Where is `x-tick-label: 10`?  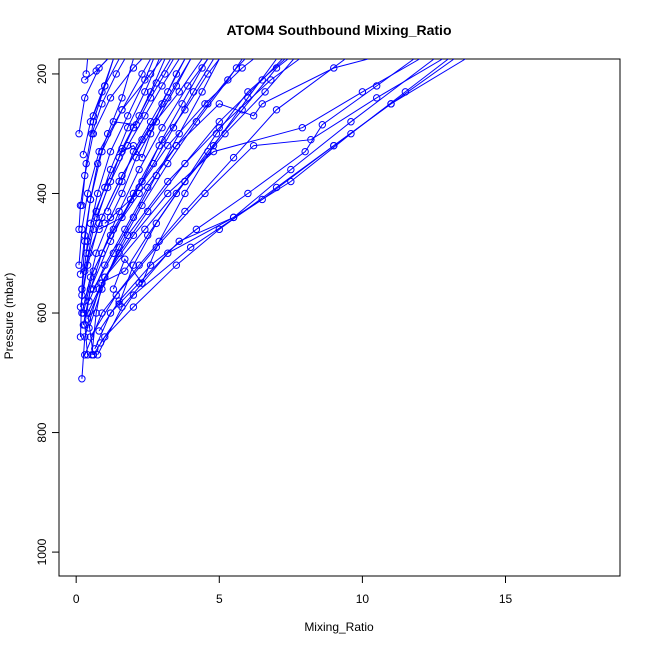
x-tick-label: 10 is located at coordinates (363, 599).